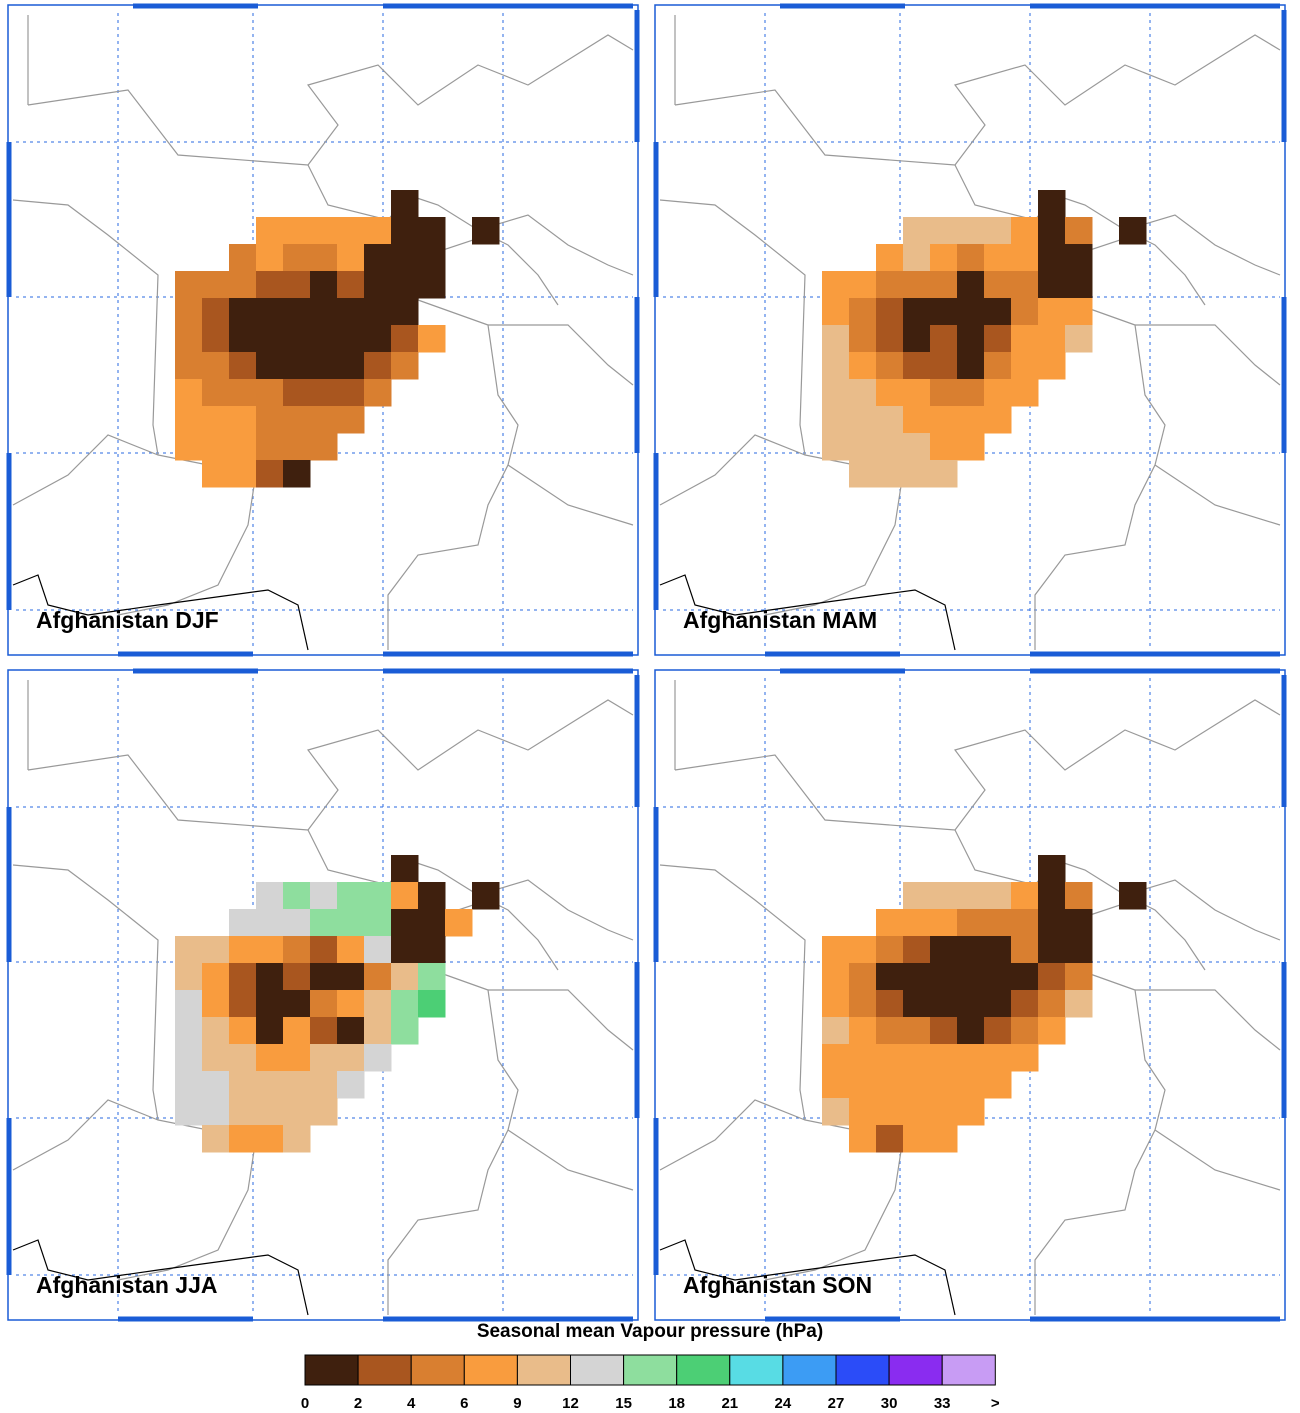 This screenshot has height=1413, width=1300. I want to click on colorbar-tick-label: 24, so click(783, 1403).